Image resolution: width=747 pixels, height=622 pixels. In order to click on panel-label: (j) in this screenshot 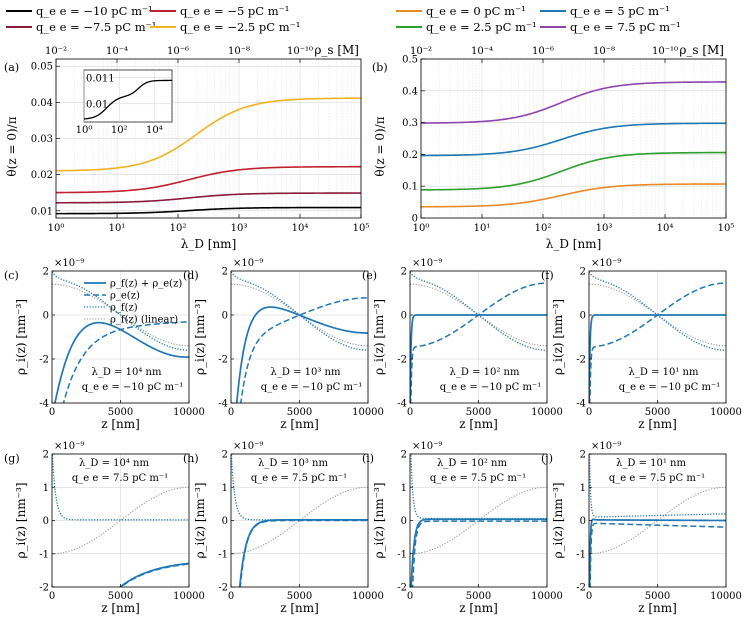, I will do `click(547, 458)`.